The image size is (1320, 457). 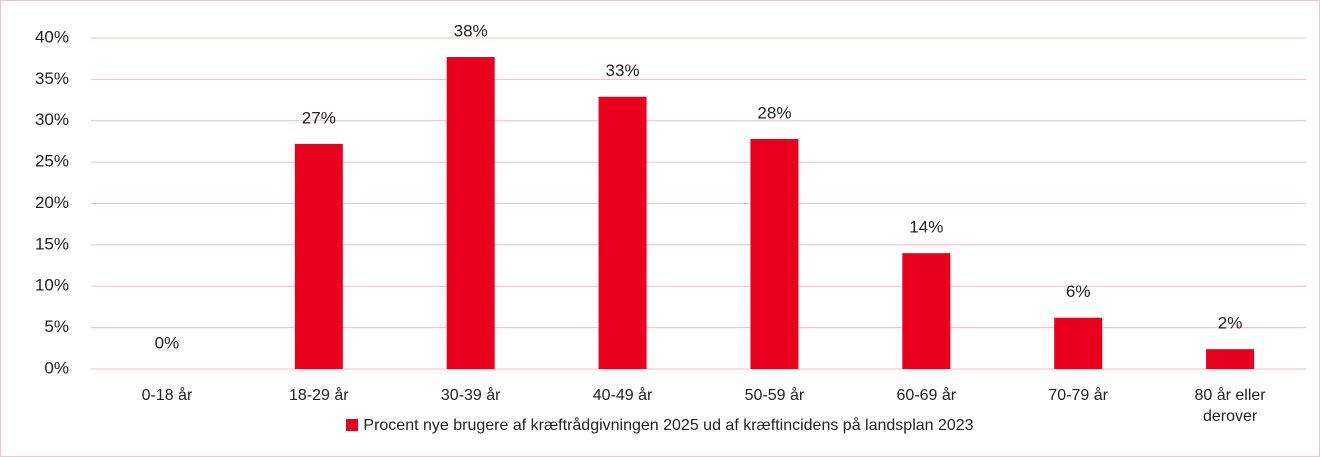 What do you see at coordinates (470, 395) in the screenshot?
I see `x-tick-label: 30-39 år` at bounding box center [470, 395].